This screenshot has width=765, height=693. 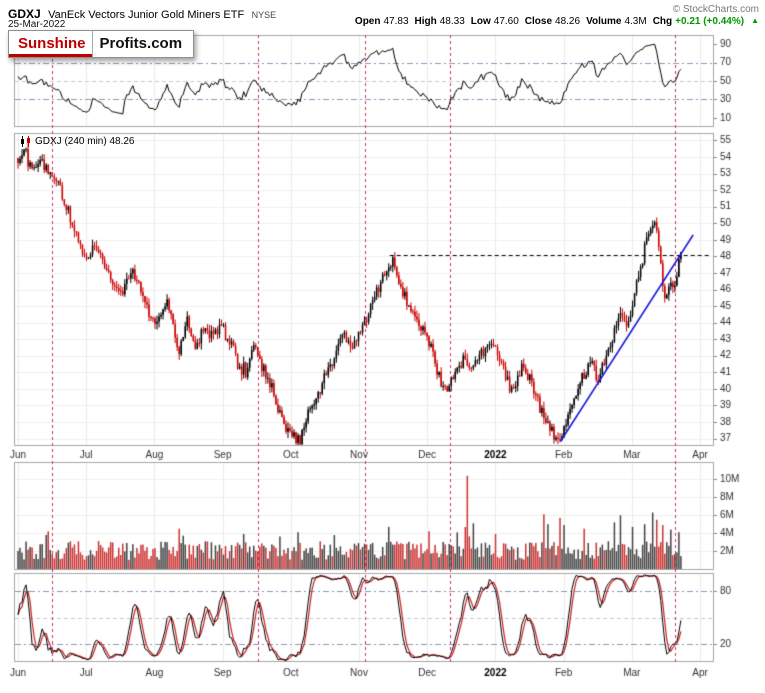 I want to click on chg-up-arrow-icon: ▲, so click(x=755, y=20).